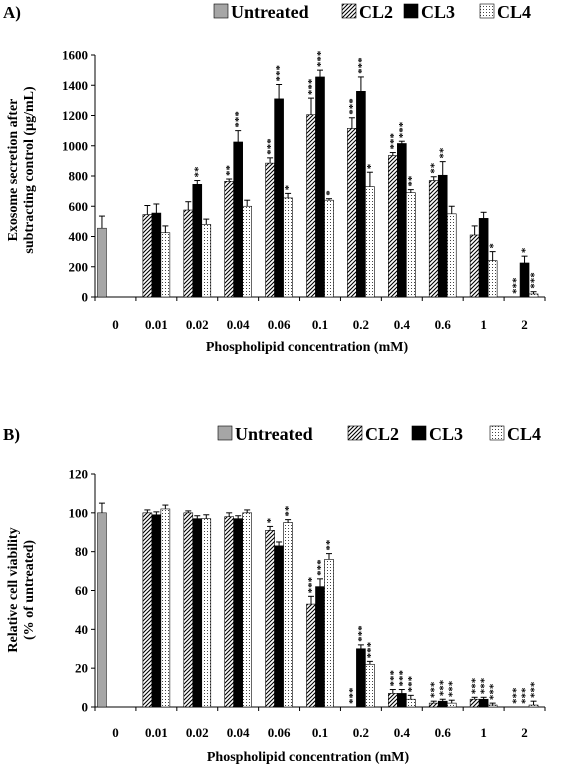  Describe the element at coordinates (483, 324) in the screenshot. I see `x-tick-label: 1` at that location.